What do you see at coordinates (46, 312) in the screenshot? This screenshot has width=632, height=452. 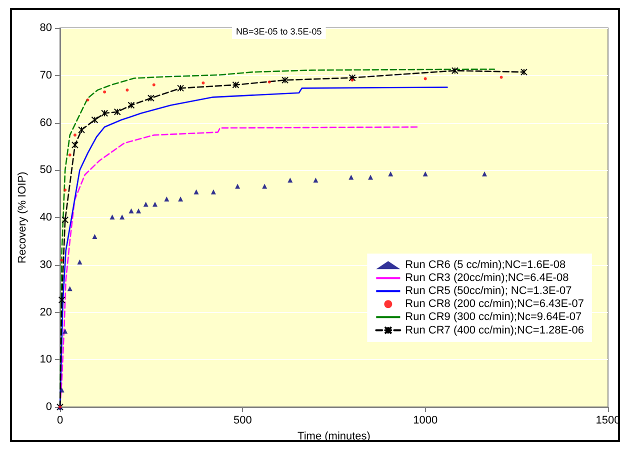 I see `y-tick-label: 20` at bounding box center [46, 312].